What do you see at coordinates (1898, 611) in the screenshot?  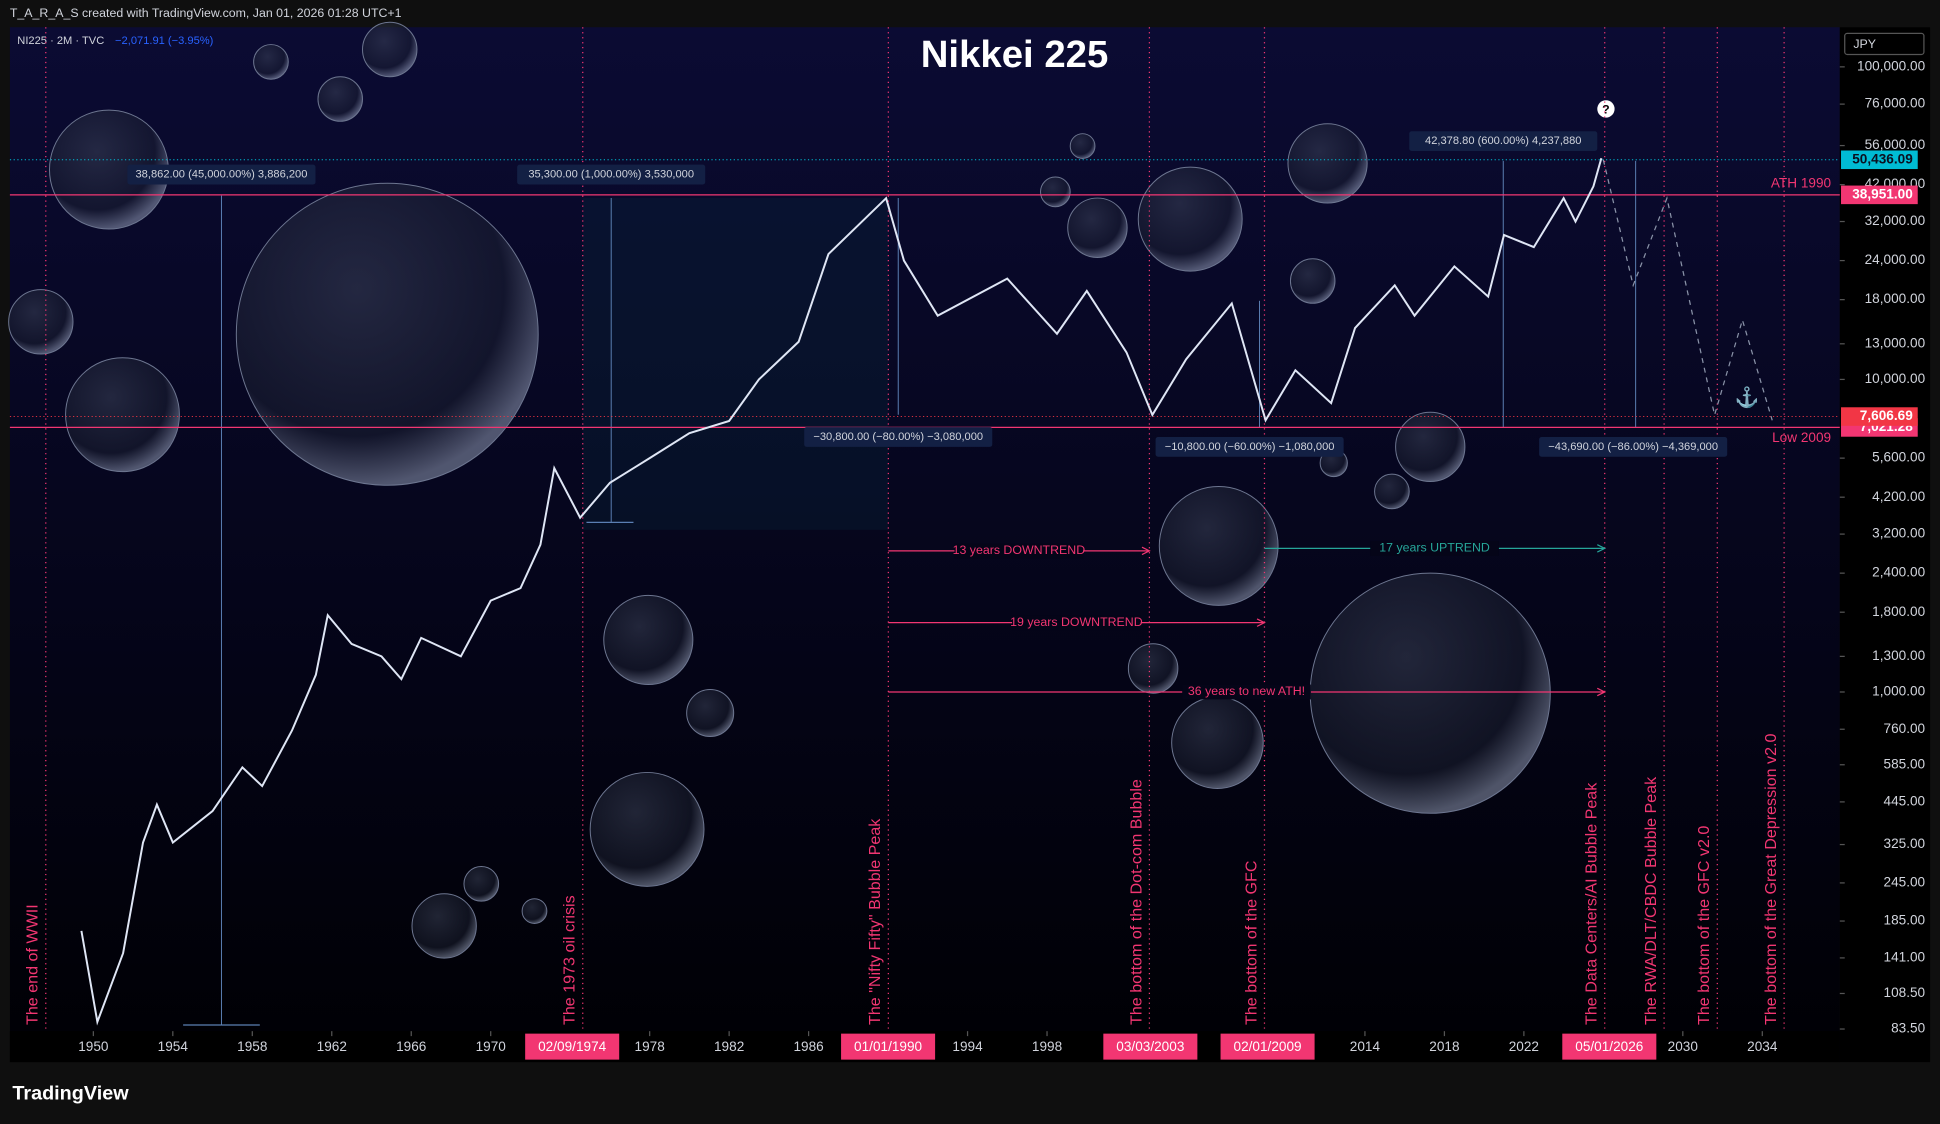 I see `y-tick-label: 1,800.00` at bounding box center [1898, 611].